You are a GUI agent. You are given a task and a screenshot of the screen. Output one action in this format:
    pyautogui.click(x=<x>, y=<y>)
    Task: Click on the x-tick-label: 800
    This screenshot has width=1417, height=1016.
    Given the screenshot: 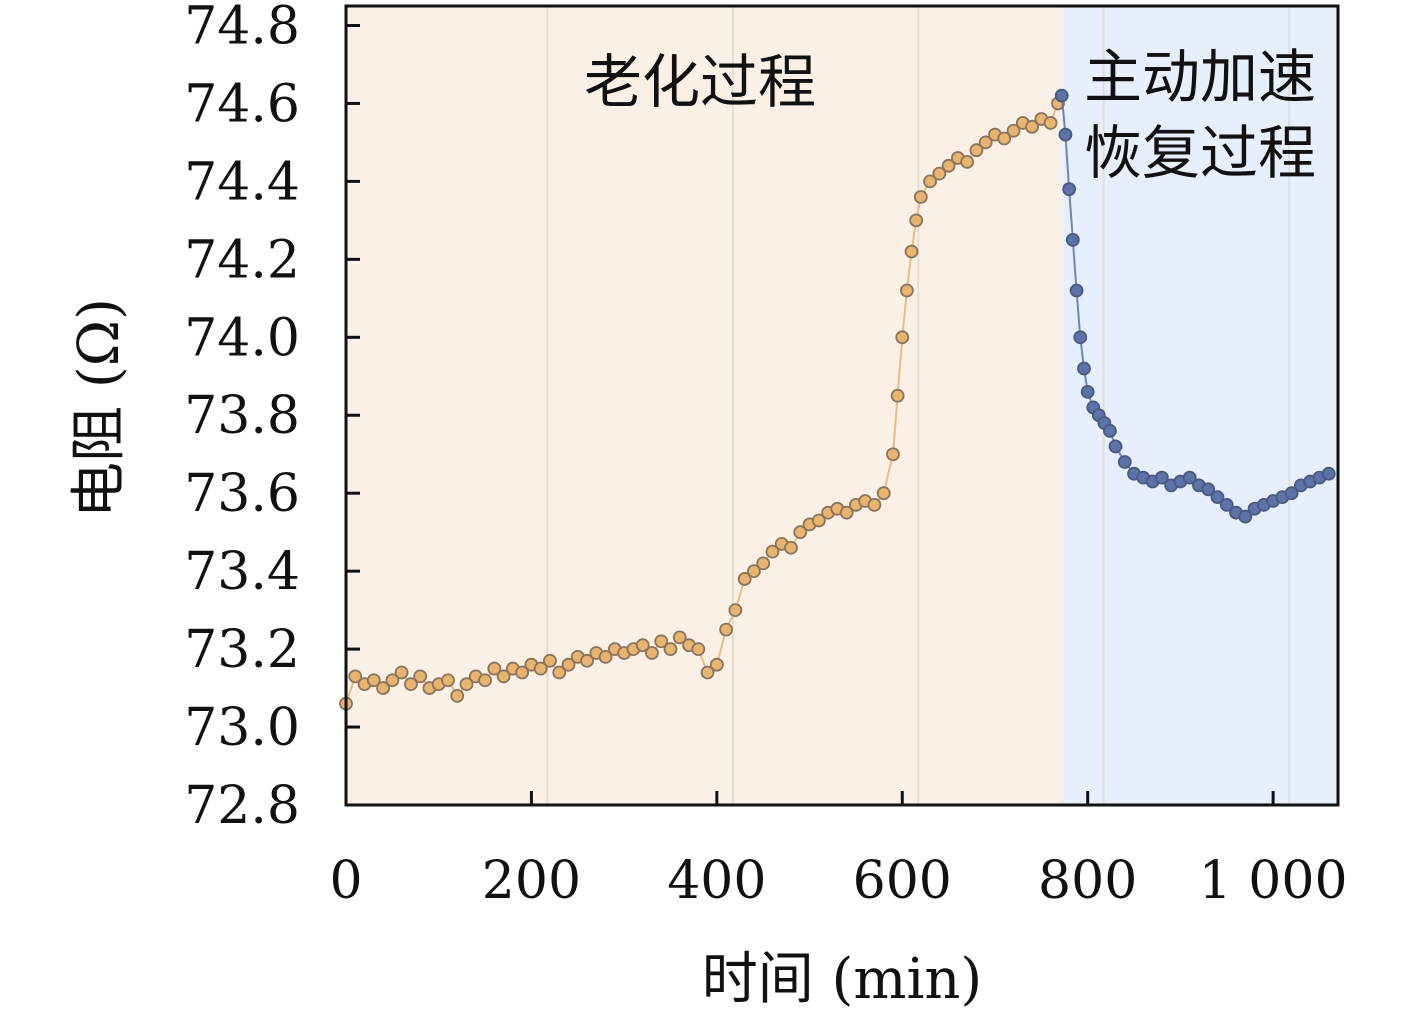 What is the action you would take?
    pyautogui.click(x=1087, y=881)
    